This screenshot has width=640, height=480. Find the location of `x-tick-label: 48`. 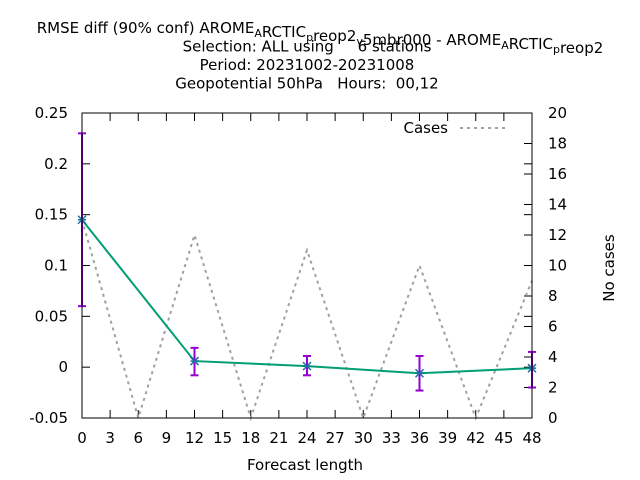

x-tick-label: 48 is located at coordinates (531, 438).